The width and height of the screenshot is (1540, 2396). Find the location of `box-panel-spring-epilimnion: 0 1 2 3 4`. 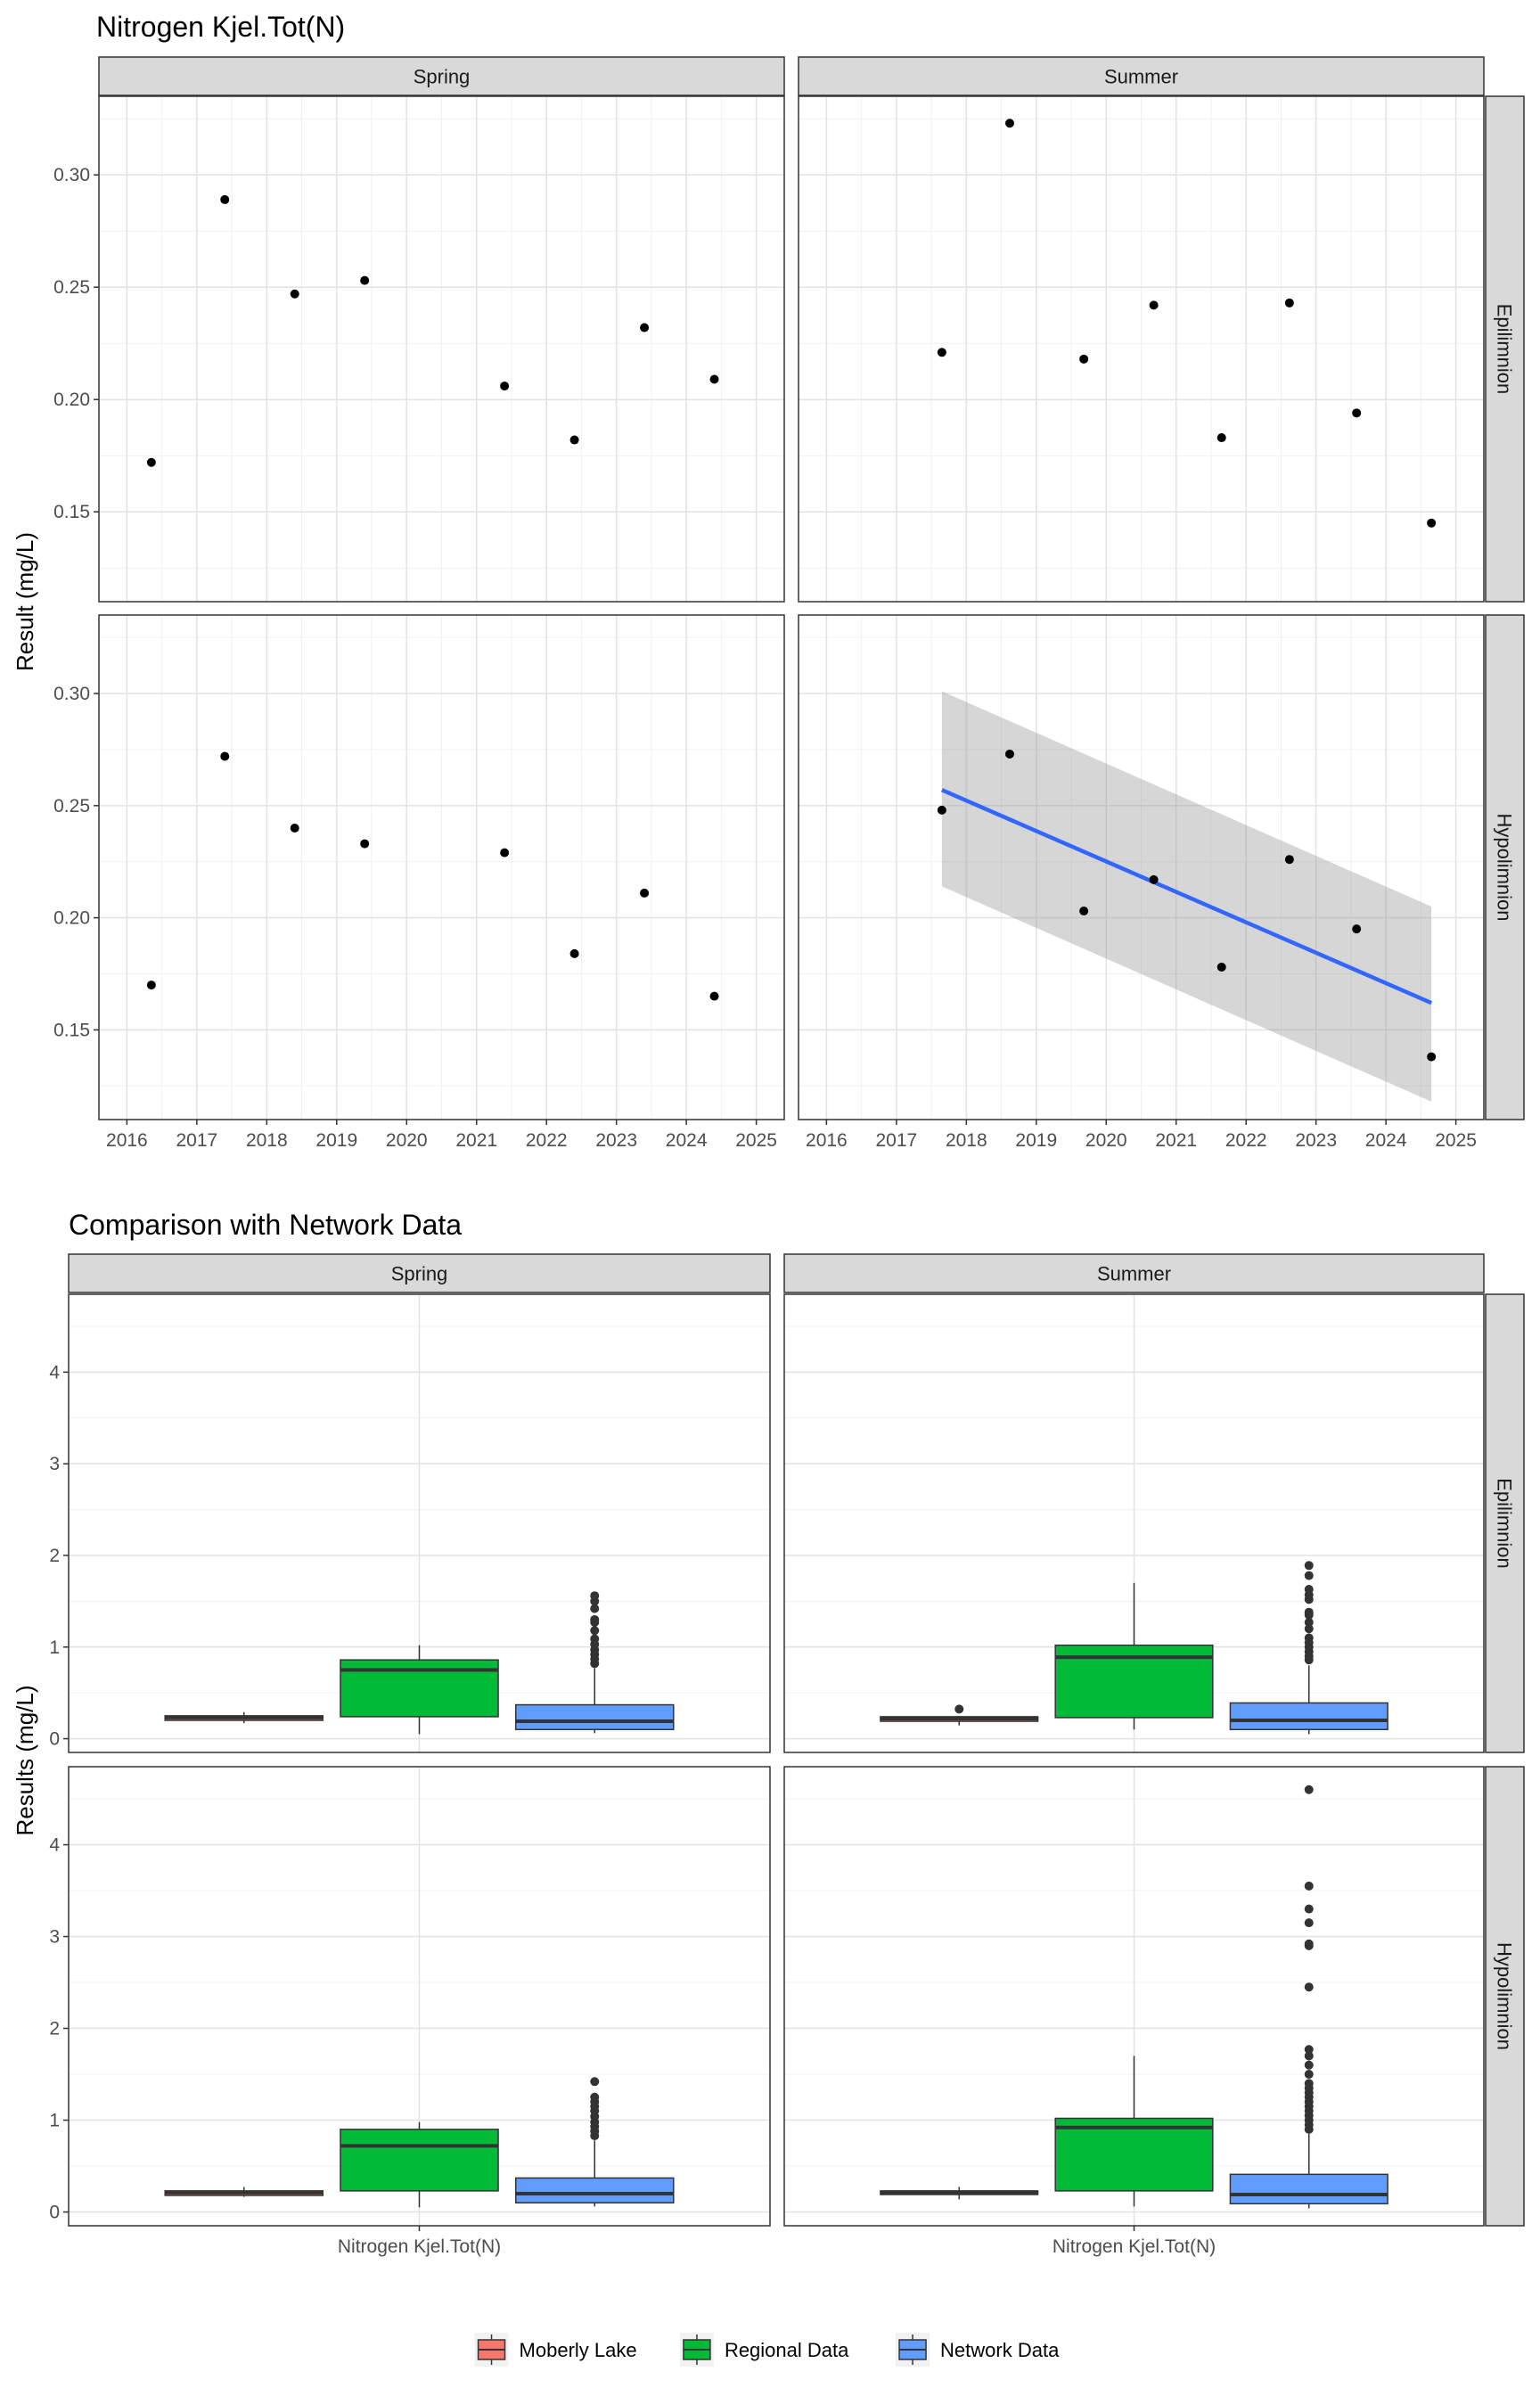

box-panel-spring-epilimnion: 0 1 2 3 4 is located at coordinates (410, 1523).